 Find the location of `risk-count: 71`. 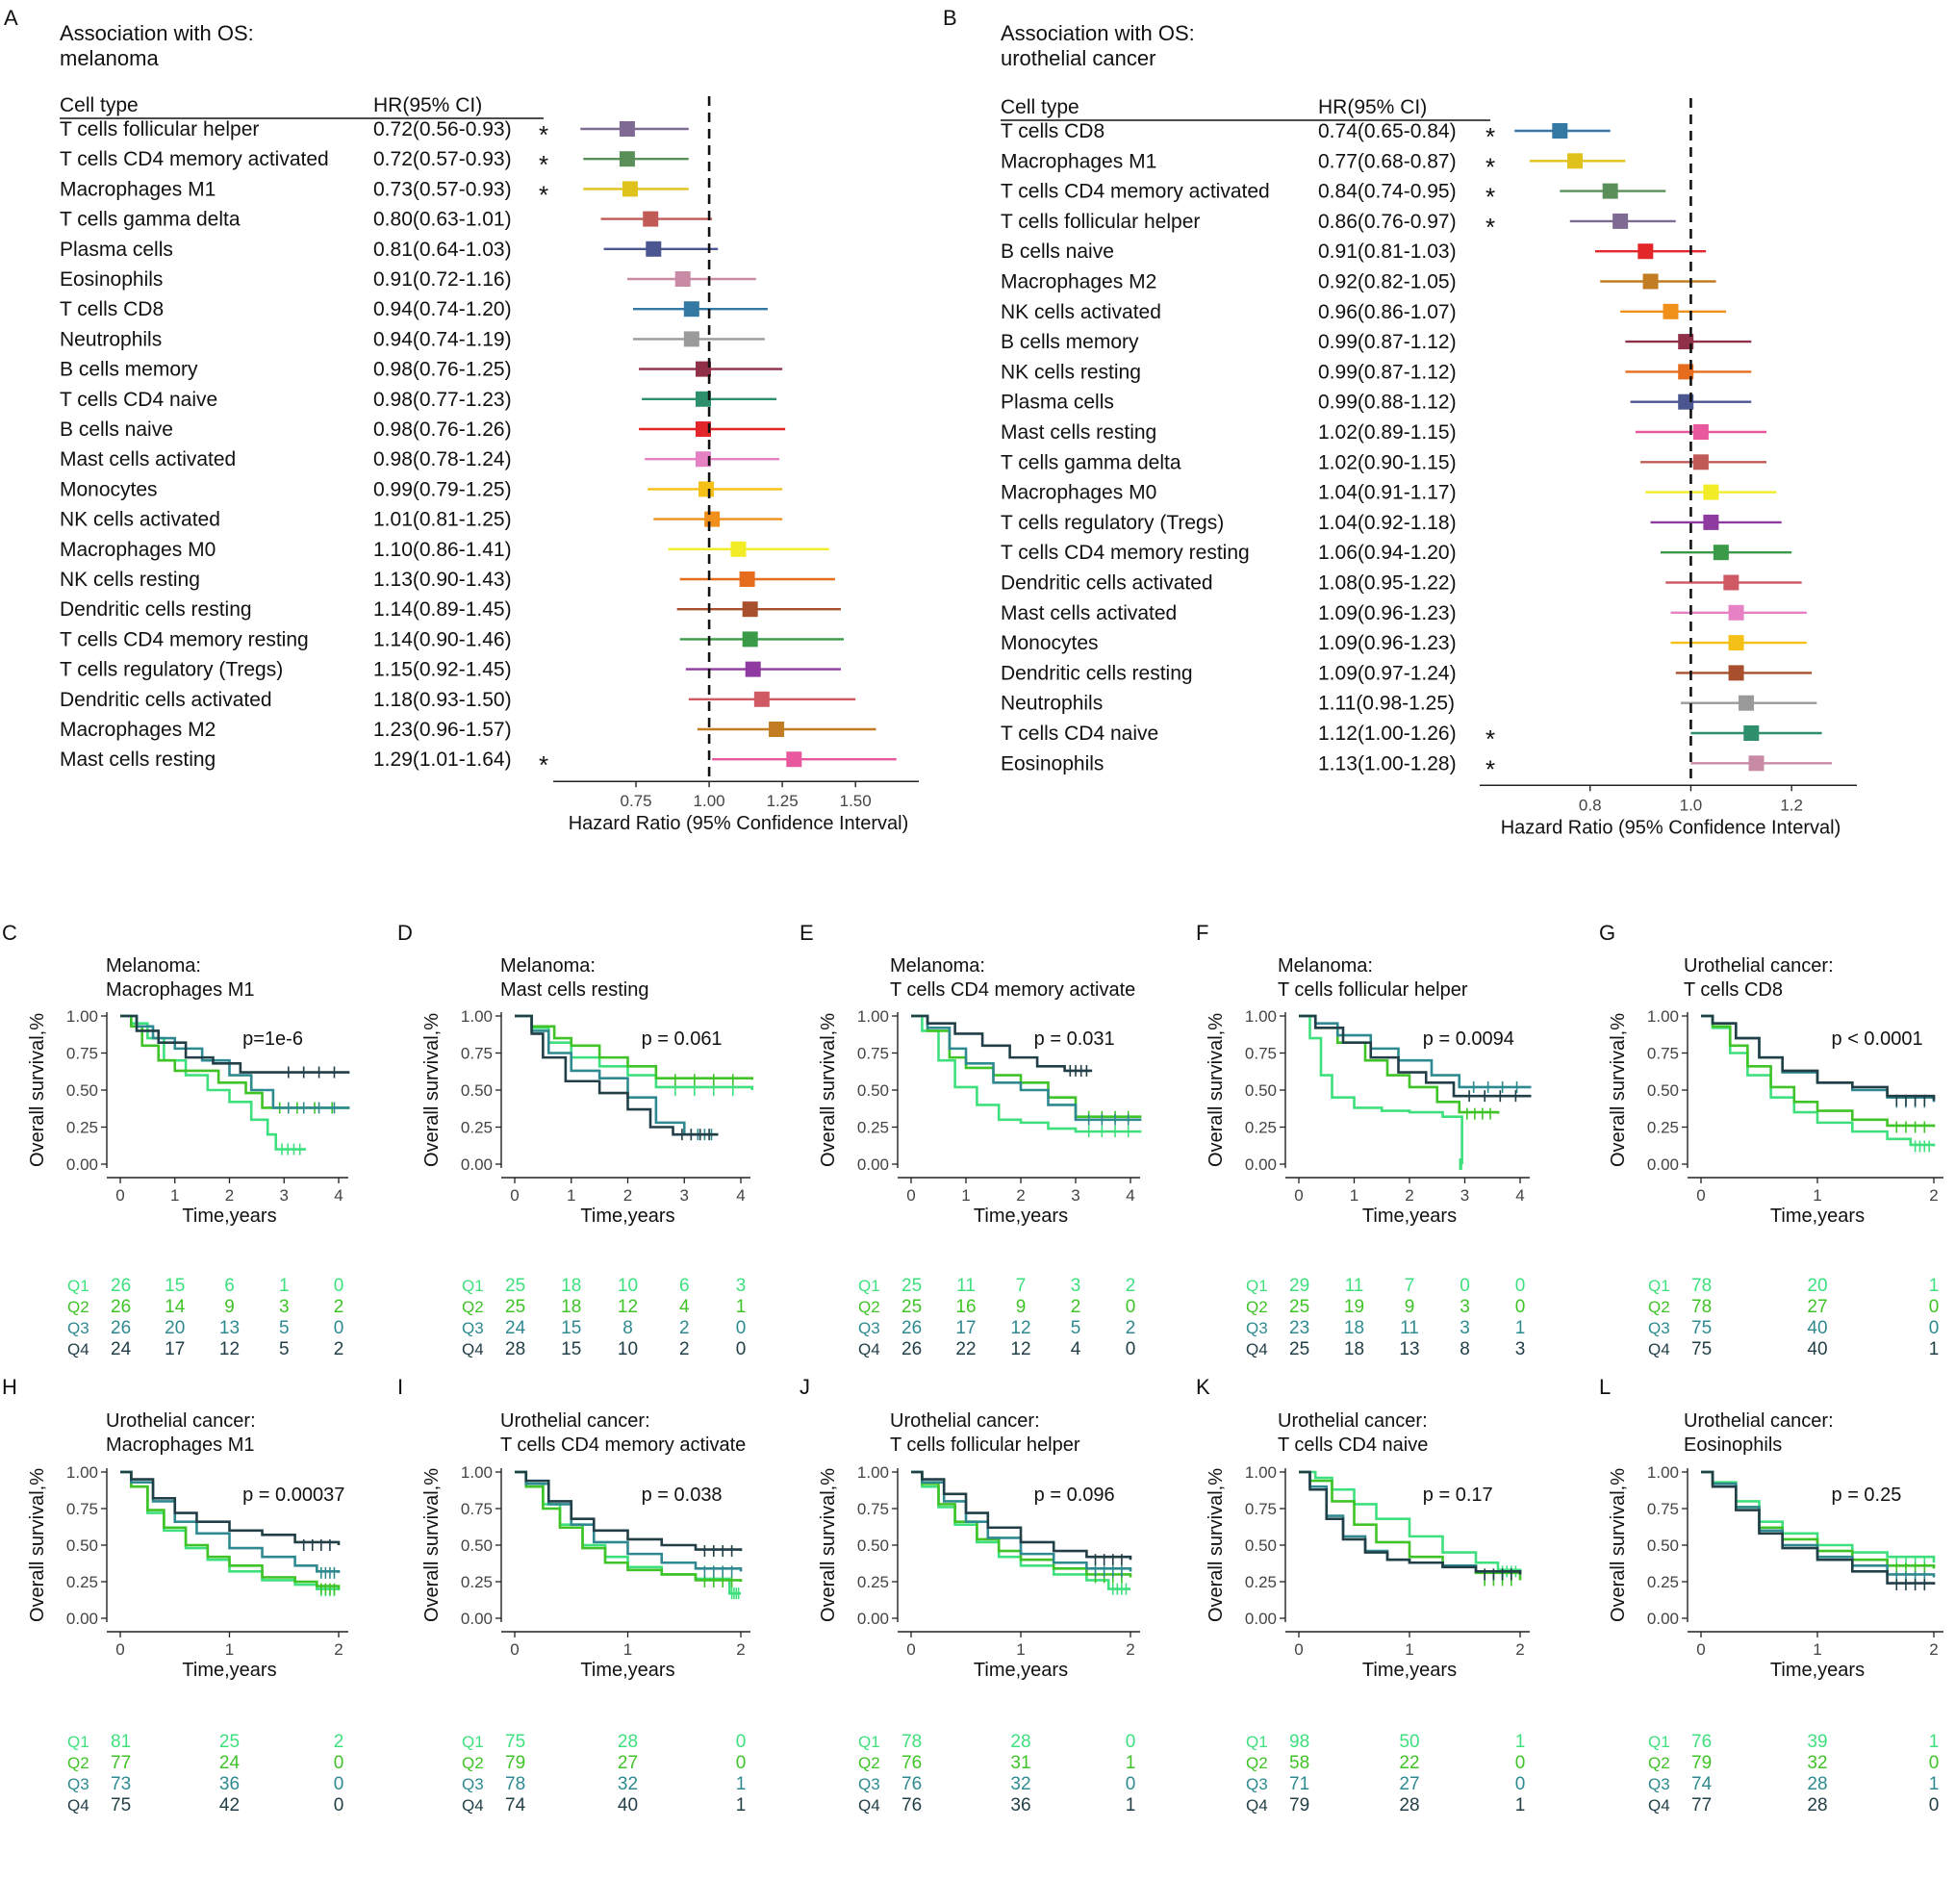

risk-count: 71 is located at coordinates (1299, 1784).